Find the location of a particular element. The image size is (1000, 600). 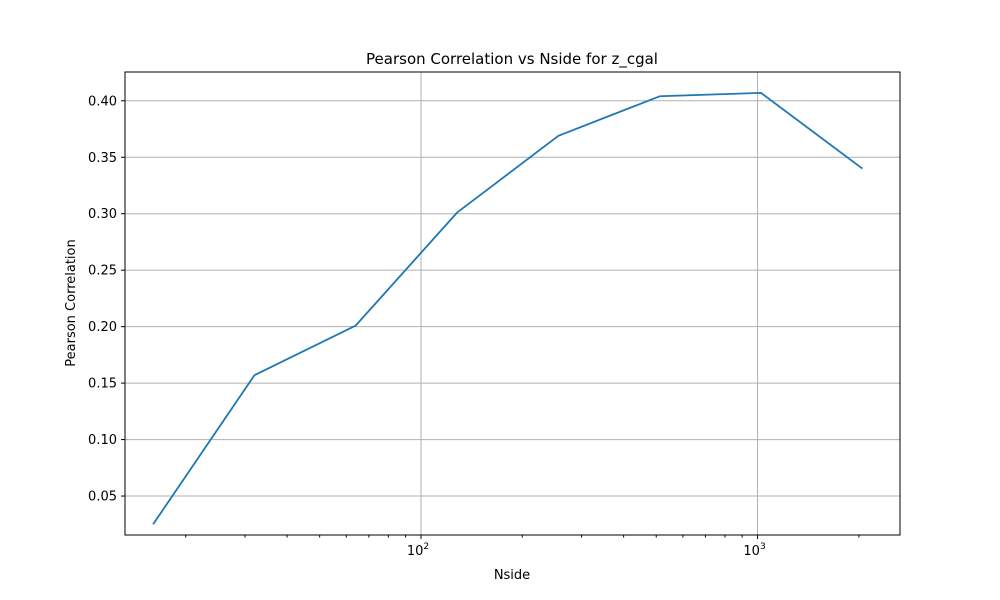

x-axis-label: Nside is located at coordinates (512, 575).